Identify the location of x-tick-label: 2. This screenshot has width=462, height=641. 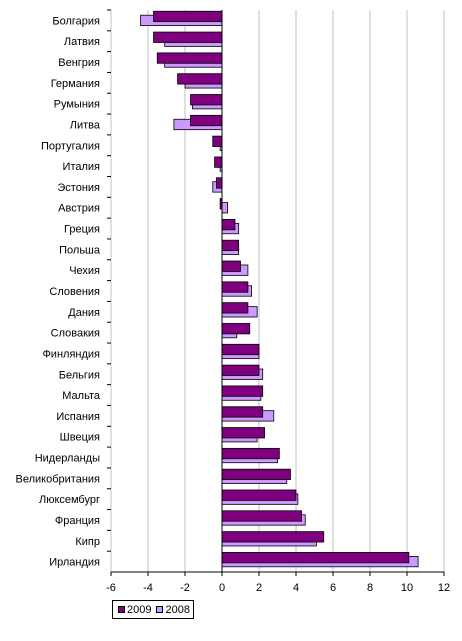
(259, 588).